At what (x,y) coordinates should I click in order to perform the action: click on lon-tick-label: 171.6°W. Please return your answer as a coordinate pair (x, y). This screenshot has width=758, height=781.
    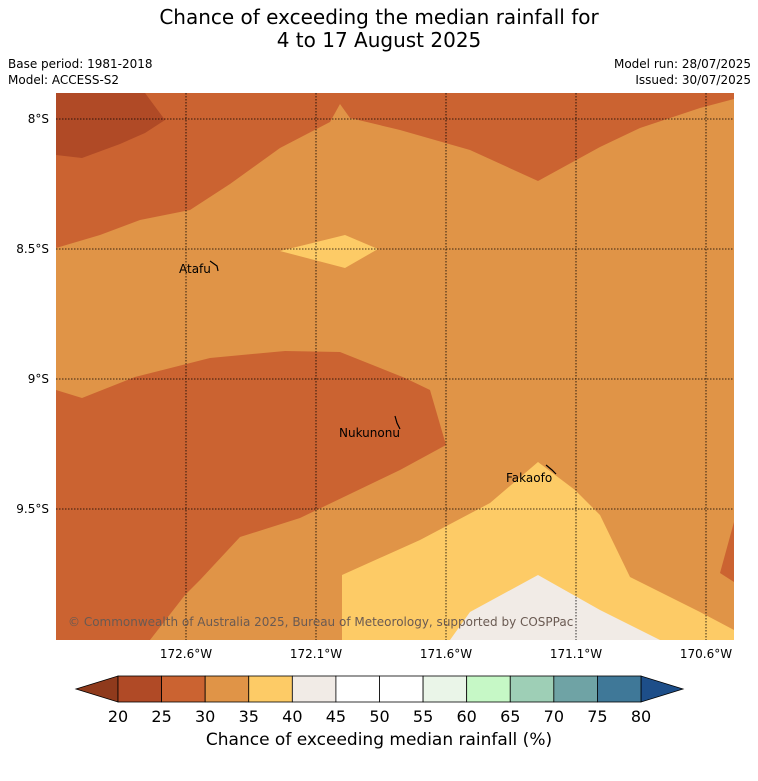
    Looking at the image, I should click on (446, 654).